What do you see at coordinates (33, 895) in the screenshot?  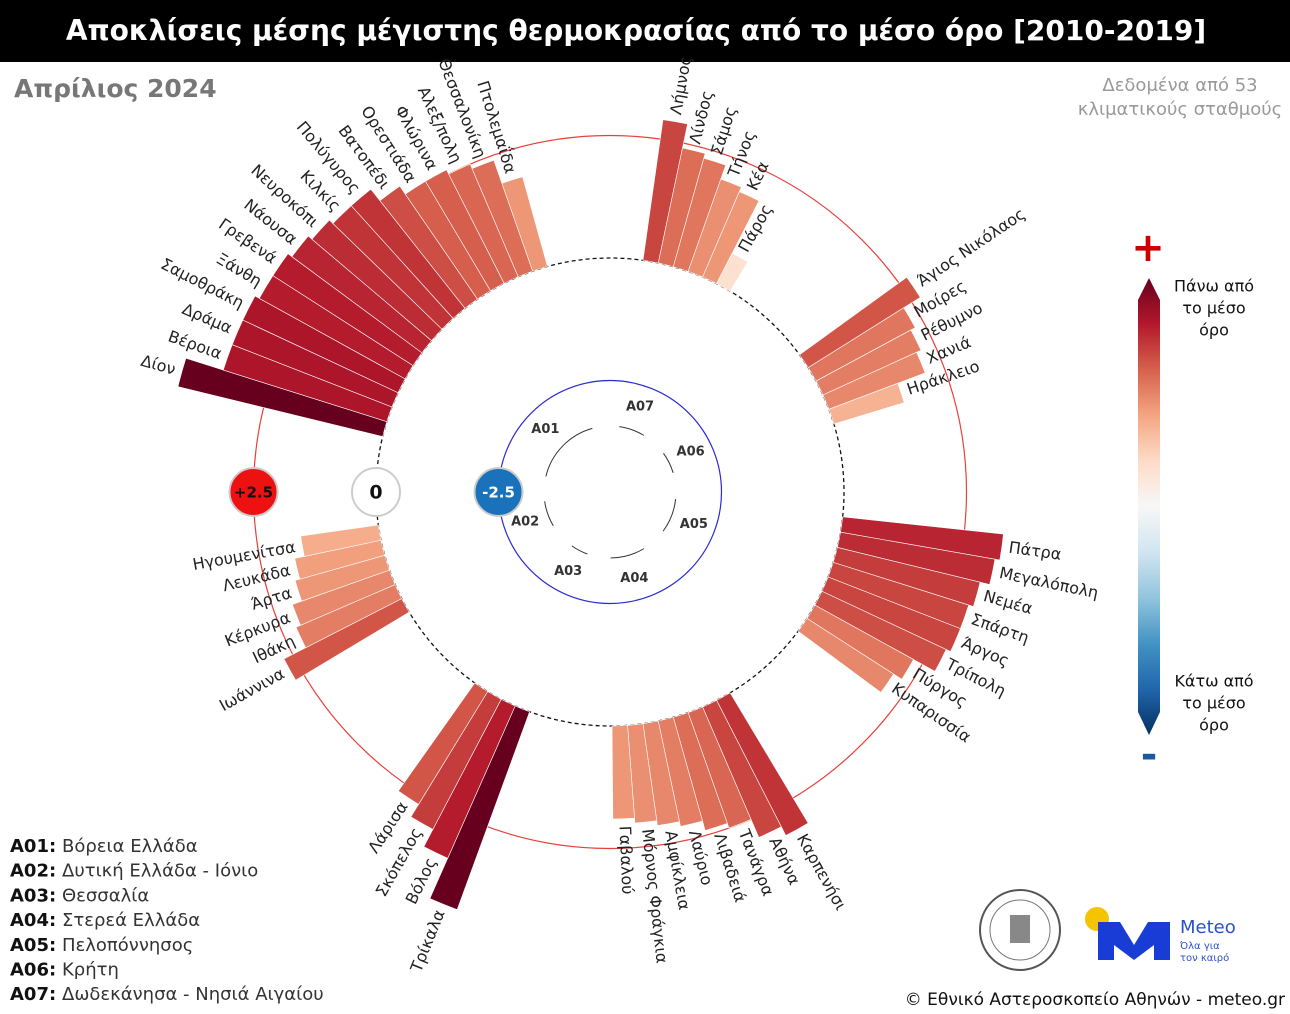 I see `legend-code: A03:` at bounding box center [33, 895].